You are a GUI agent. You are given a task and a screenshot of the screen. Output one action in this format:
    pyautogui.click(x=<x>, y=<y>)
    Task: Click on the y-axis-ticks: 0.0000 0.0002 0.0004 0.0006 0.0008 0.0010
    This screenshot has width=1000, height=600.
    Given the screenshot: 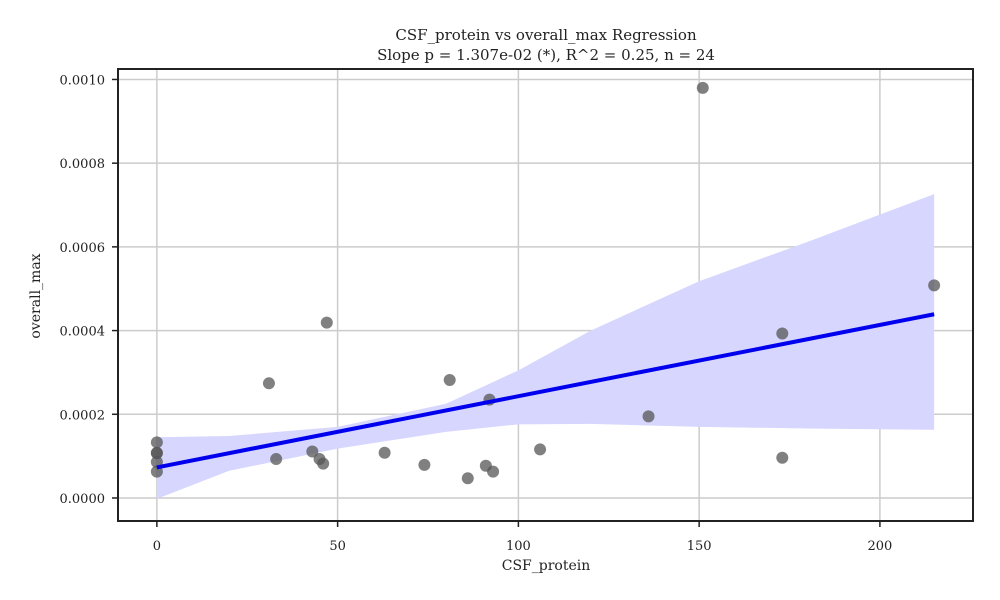 What is the action you would take?
    pyautogui.click(x=89, y=290)
    